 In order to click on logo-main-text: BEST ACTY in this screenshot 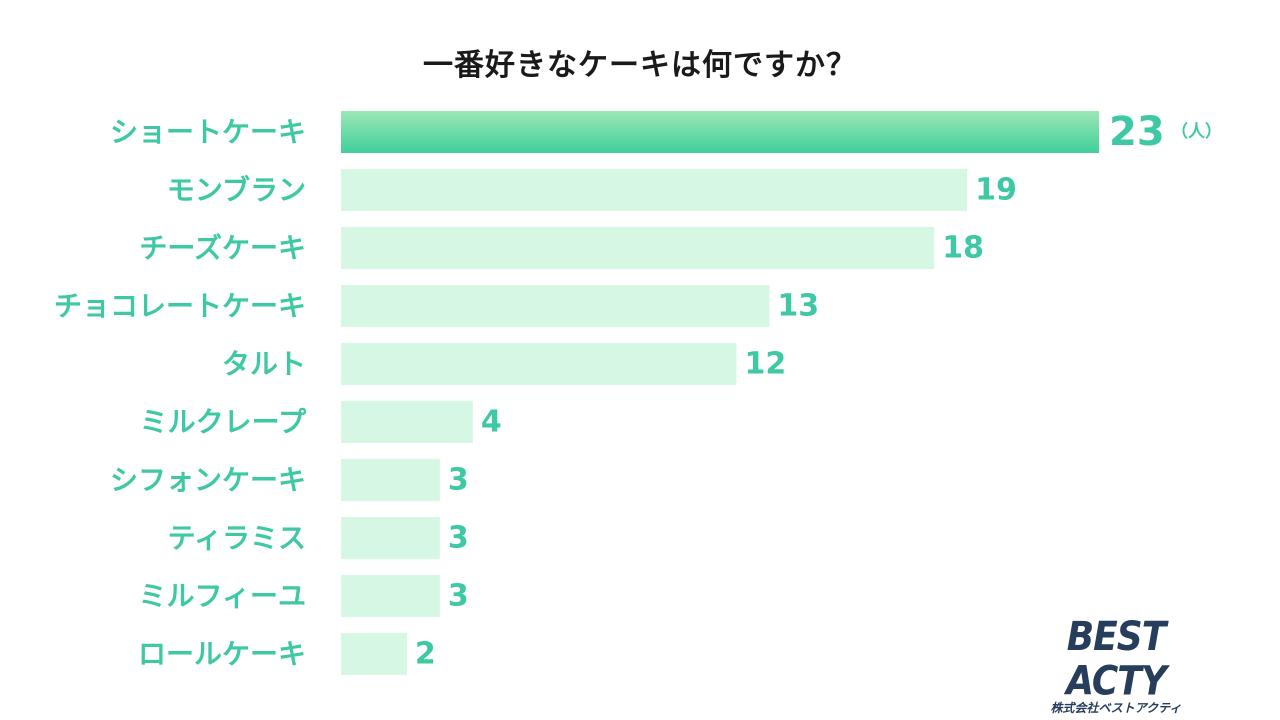, I will do `click(1116, 659)`.